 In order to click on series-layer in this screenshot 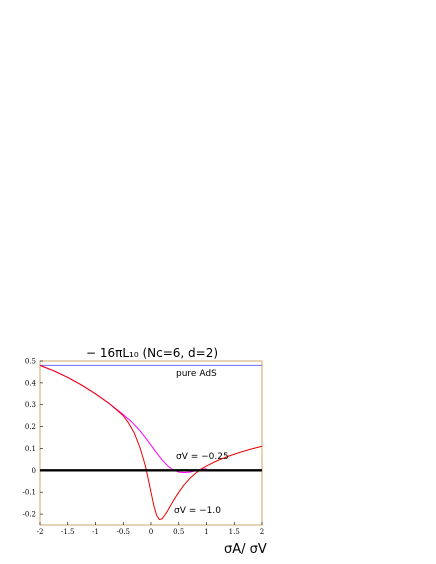, I will do `click(151, 442)`.